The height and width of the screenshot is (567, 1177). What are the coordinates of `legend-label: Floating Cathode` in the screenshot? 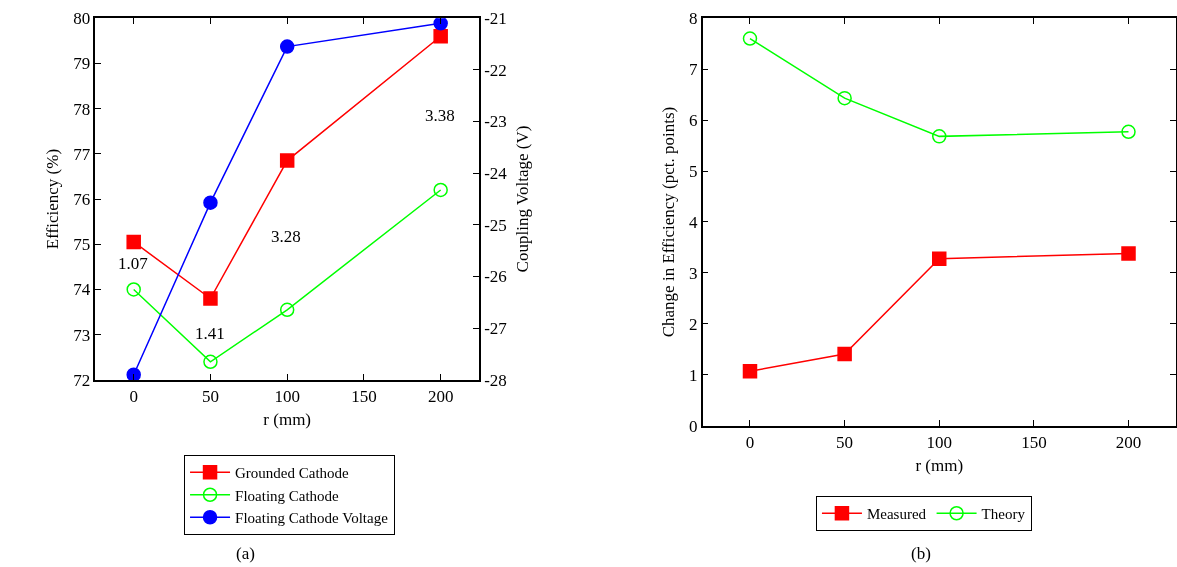 It's located at (287, 495).